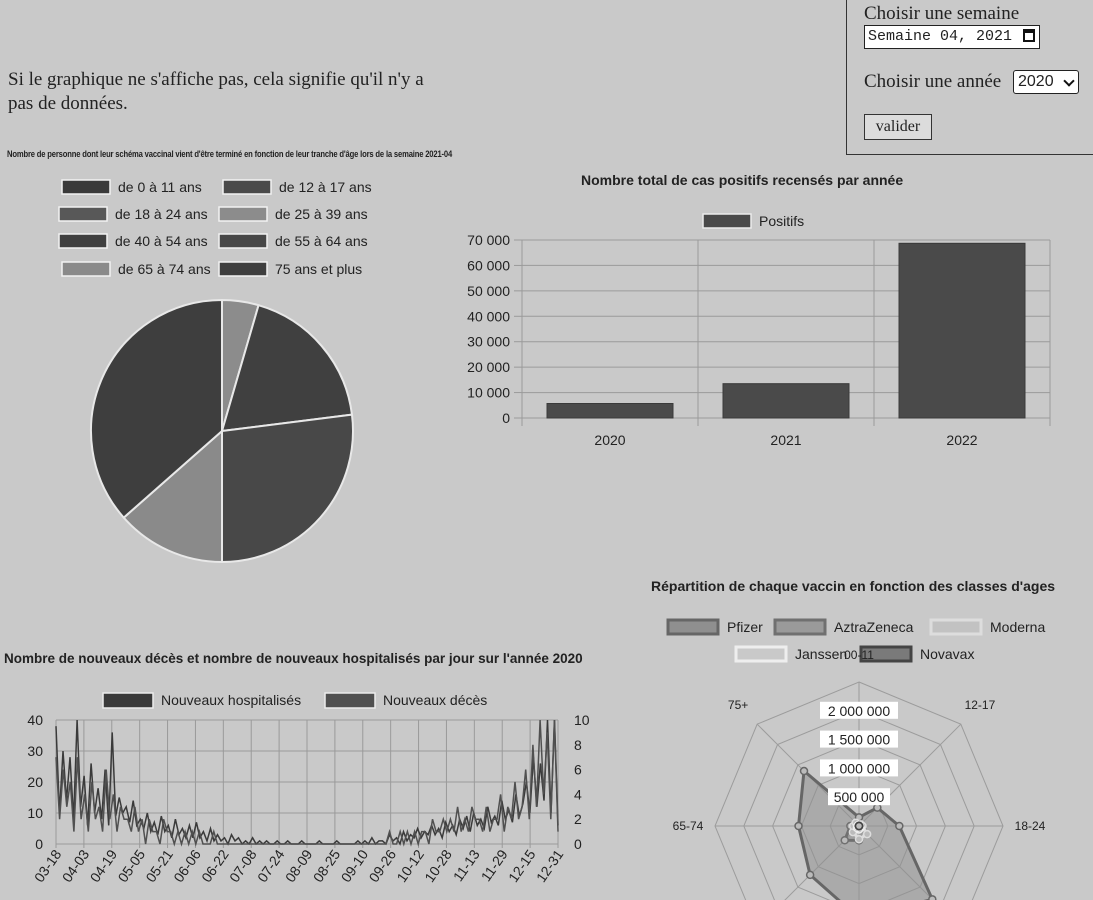 This screenshot has width=1093, height=900. I want to click on radar-tick-label: 1 500 000, so click(859, 740).